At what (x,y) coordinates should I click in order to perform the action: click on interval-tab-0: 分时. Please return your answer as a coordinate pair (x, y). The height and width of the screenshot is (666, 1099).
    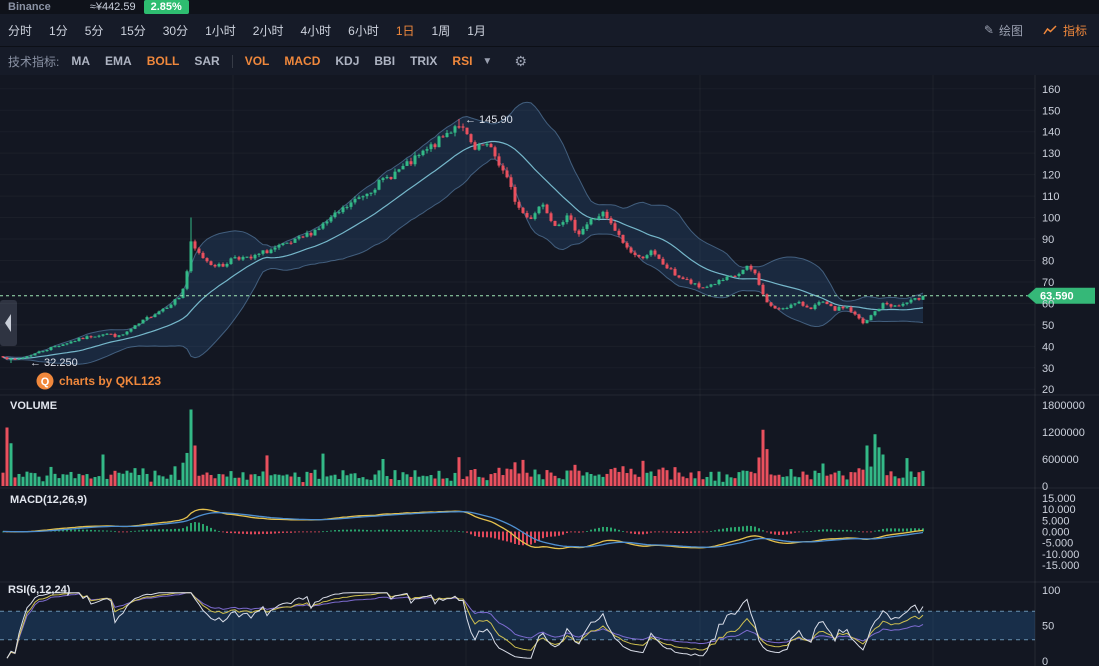
    Looking at the image, I should click on (20, 30).